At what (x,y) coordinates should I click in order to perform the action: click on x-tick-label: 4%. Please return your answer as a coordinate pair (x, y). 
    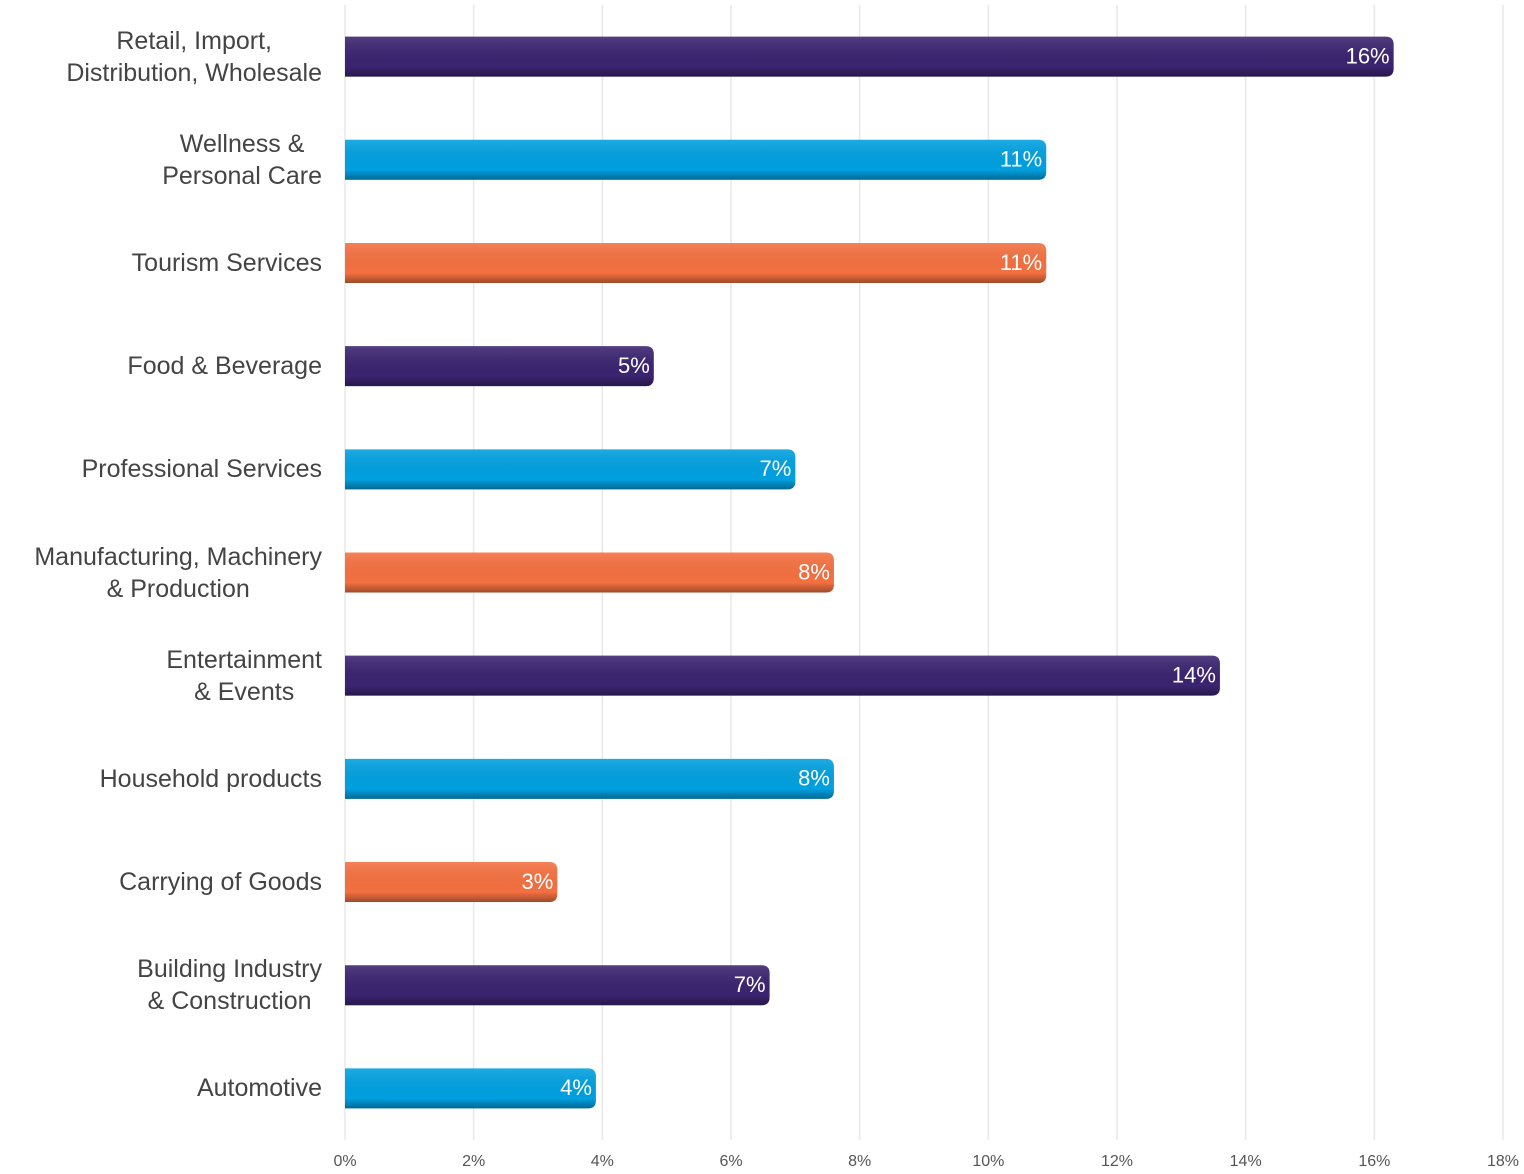
    Looking at the image, I should click on (602, 1161).